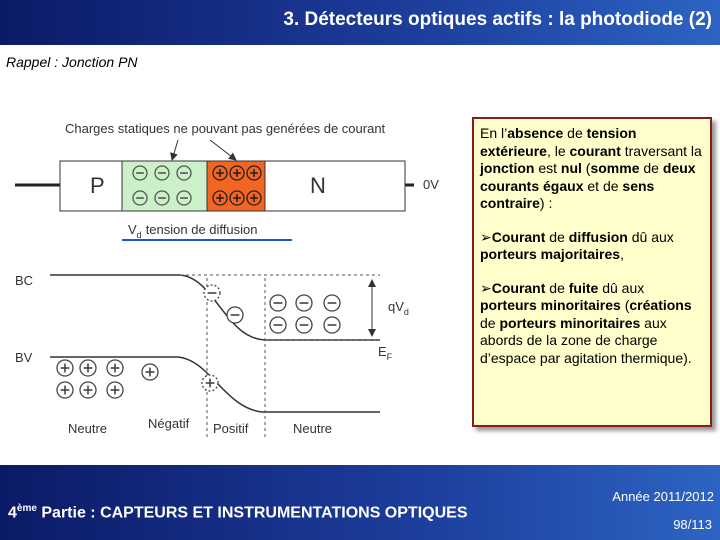 This screenshot has height=540, width=720. I want to click on n-region, so click(335, 186).